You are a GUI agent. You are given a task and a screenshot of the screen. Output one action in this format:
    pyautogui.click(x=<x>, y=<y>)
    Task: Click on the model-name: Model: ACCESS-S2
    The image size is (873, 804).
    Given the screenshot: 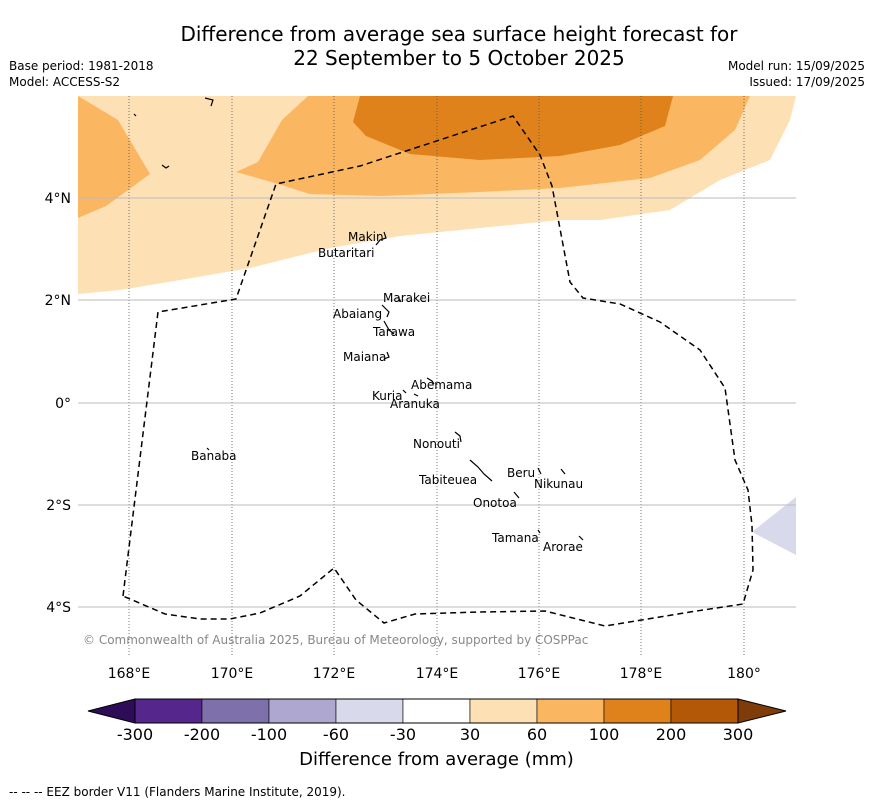 What is the action you would take?
    pyautogui.click(x=65, y=82)
    